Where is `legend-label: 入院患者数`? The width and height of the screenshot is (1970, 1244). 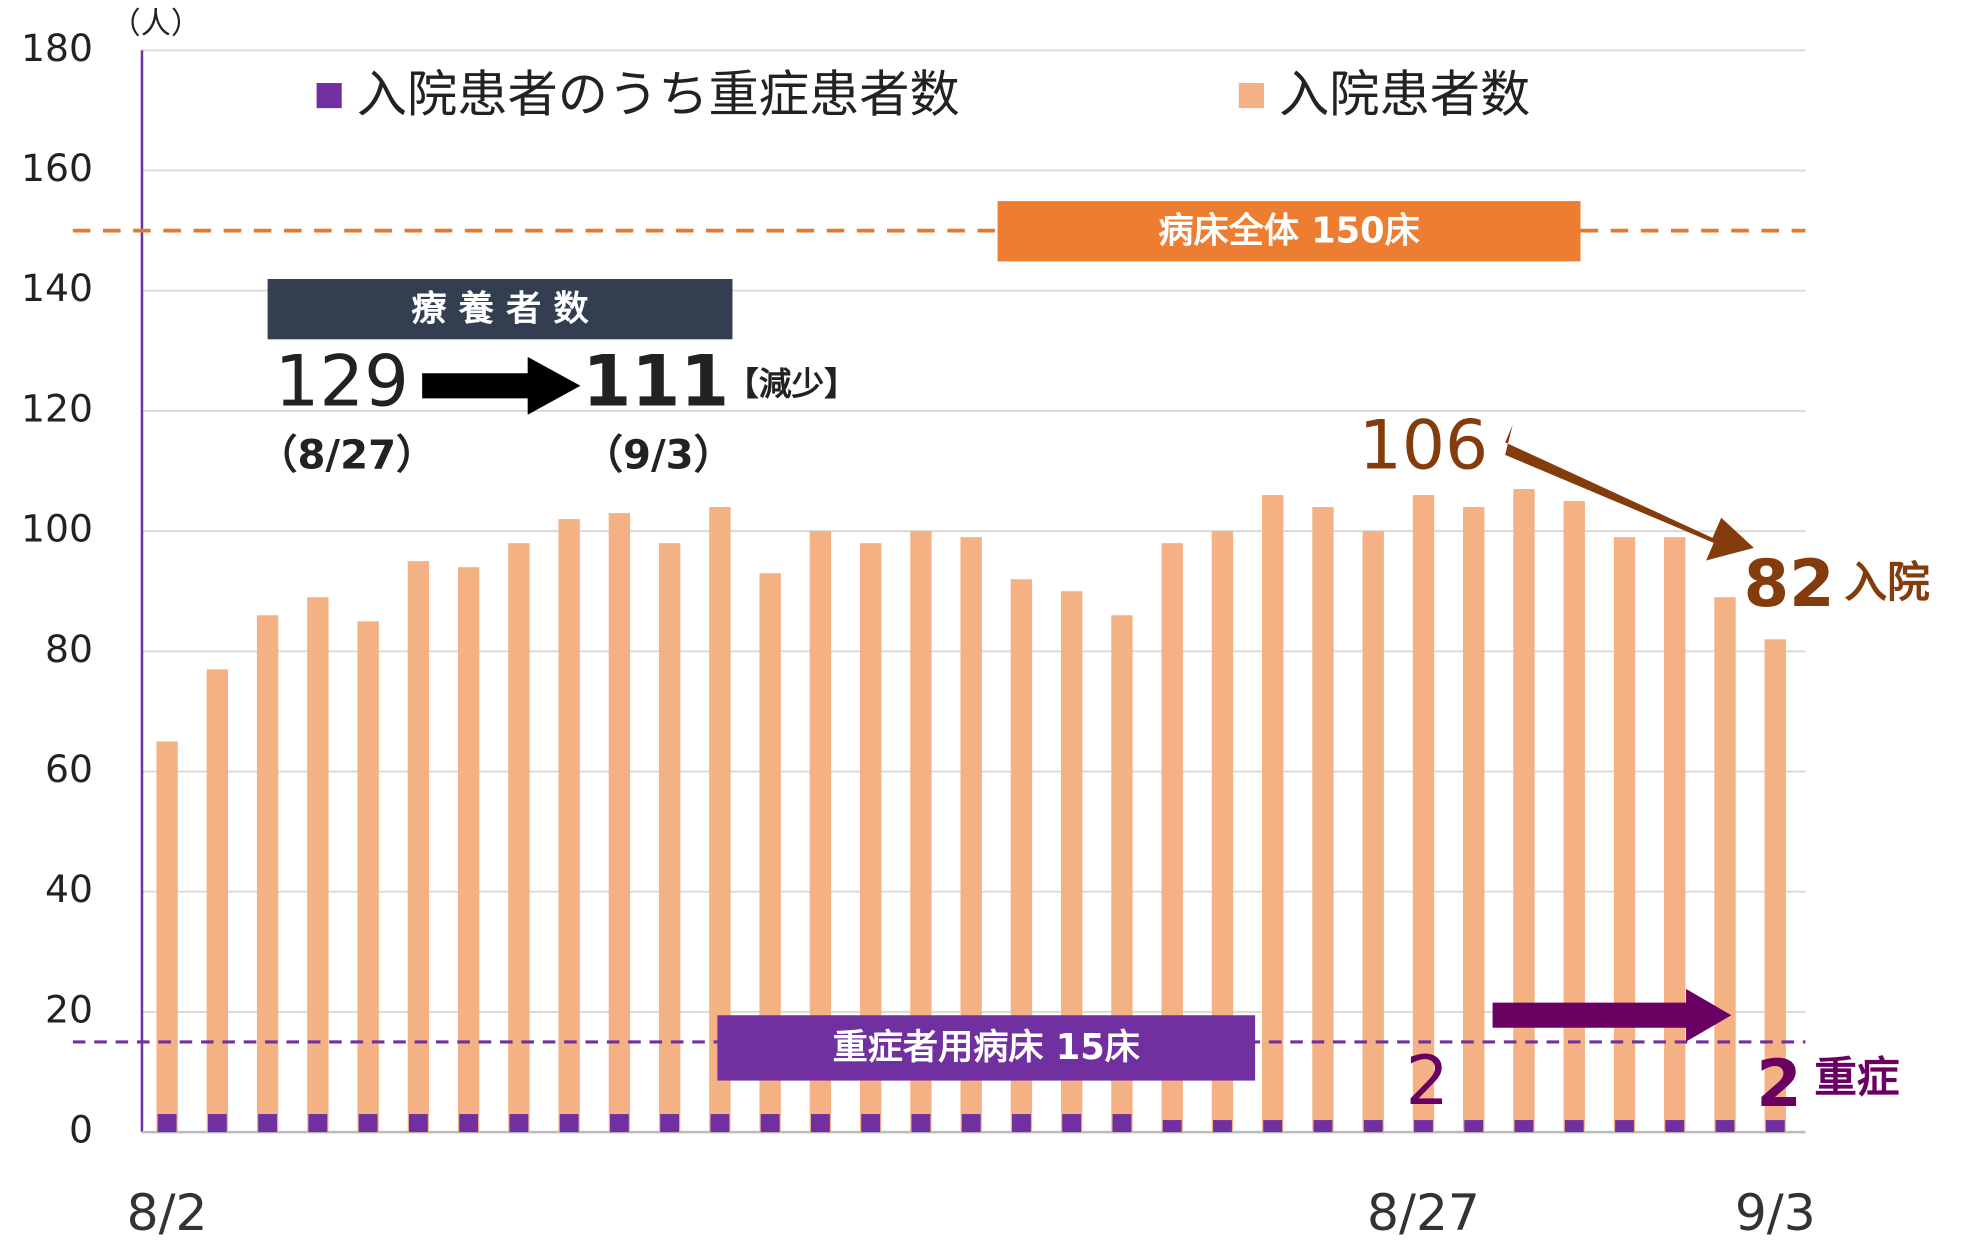
legend-label: 入院患者数 is located at coordinates (1404, 94).